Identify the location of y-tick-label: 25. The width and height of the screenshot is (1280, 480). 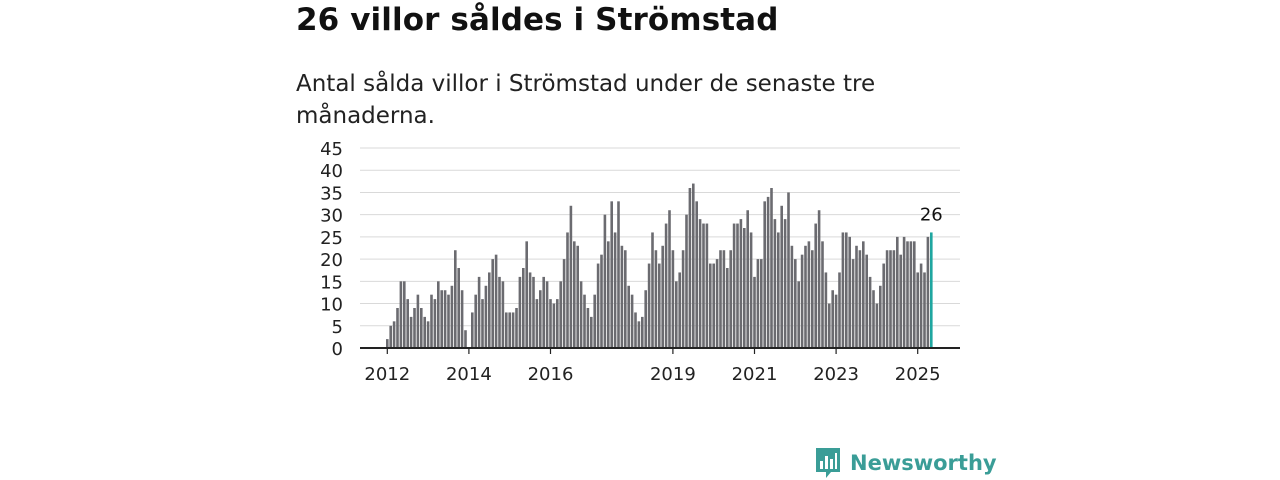
(331, 238).